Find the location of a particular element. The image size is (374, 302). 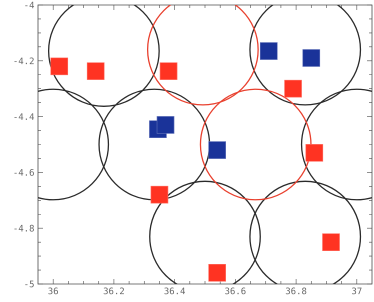

x-tick-label: 37 is located at coordinates (357, 291).